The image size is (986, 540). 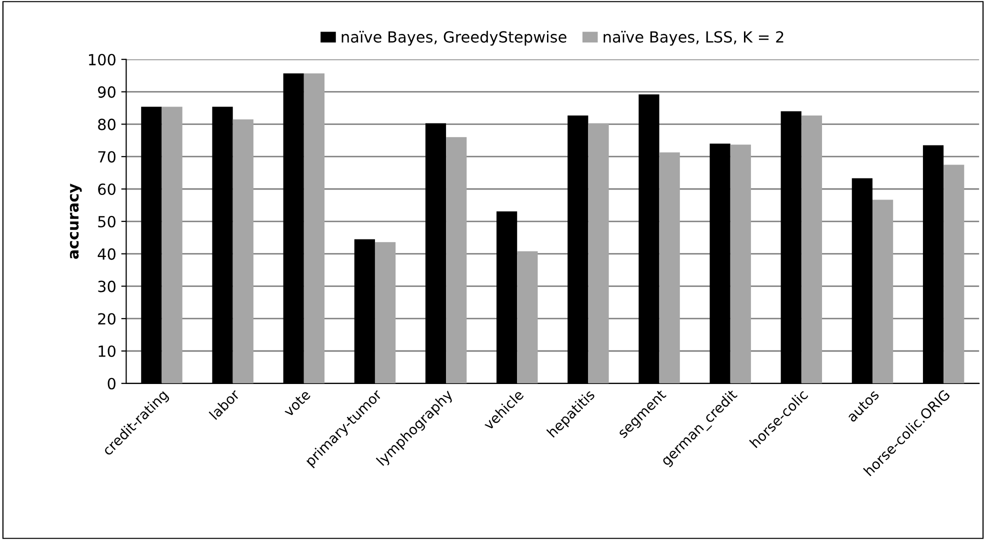 I want to click on legend-label: naïve Bayes, GreedyStepwise, so click(x=454, y=38).